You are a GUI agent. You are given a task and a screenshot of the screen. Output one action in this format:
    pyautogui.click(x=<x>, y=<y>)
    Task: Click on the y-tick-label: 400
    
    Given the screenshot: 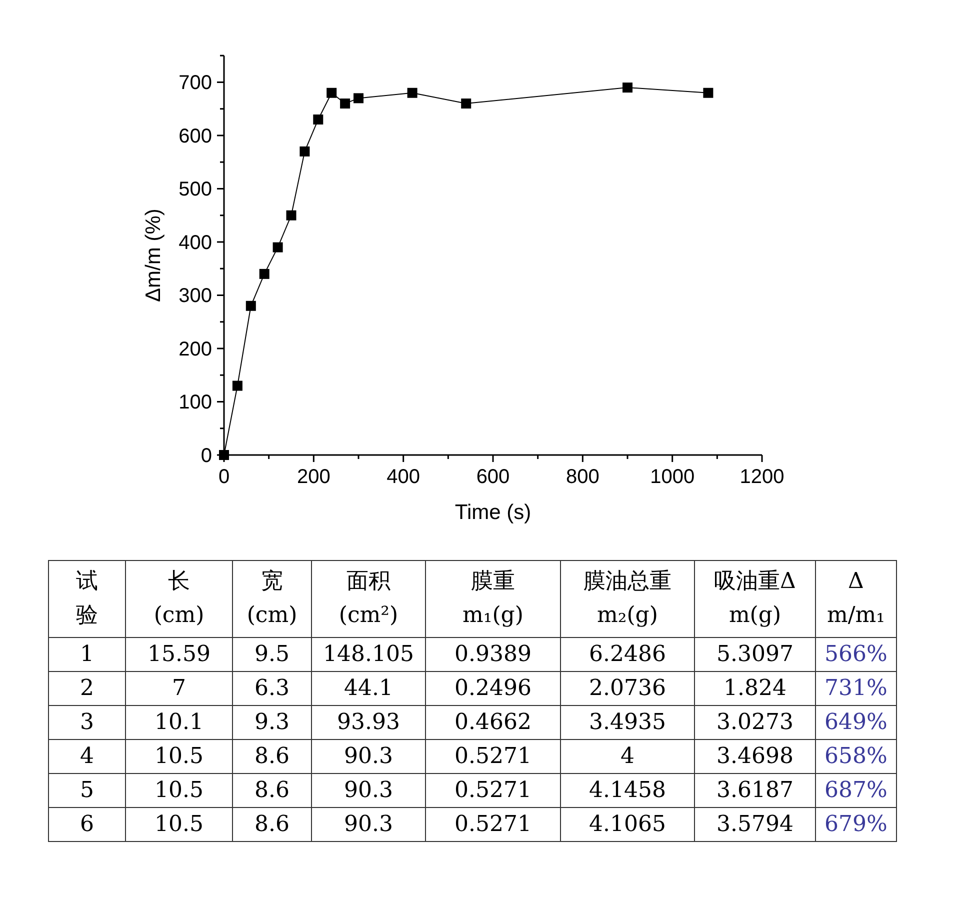 What is the action you would take?
    pyautogui.click(x=195, y=243)
    